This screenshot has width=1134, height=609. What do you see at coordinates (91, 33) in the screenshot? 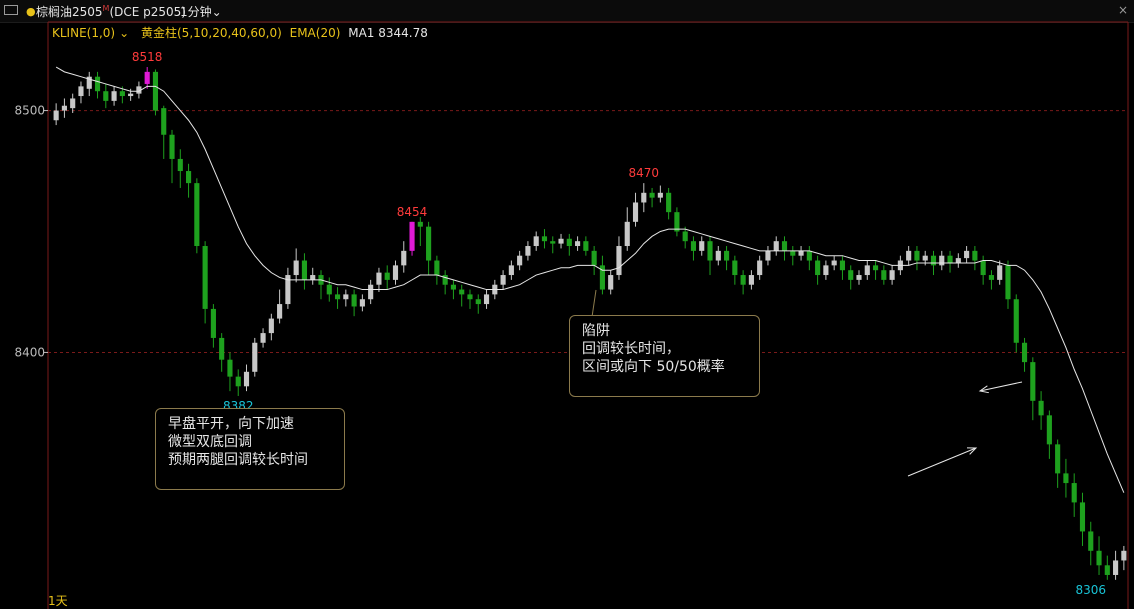
I see `legend-kline: KLINE(1,0) ⌄` at bounding box center [91, 33].